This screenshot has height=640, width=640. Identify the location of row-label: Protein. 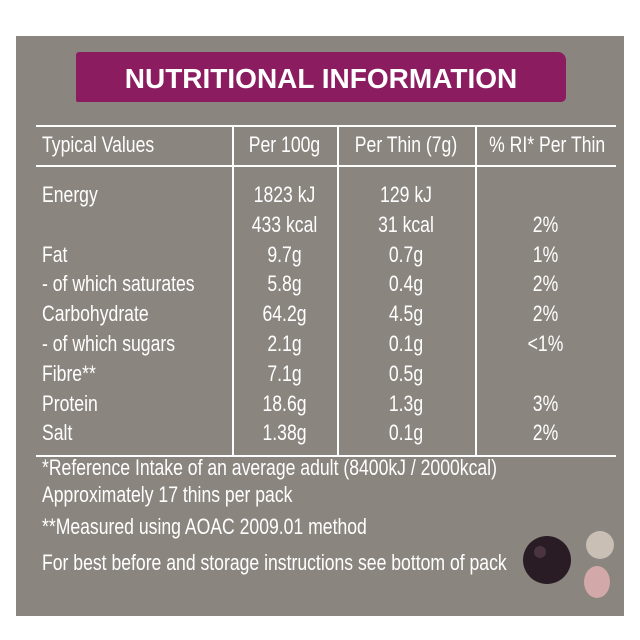
(70, 403).